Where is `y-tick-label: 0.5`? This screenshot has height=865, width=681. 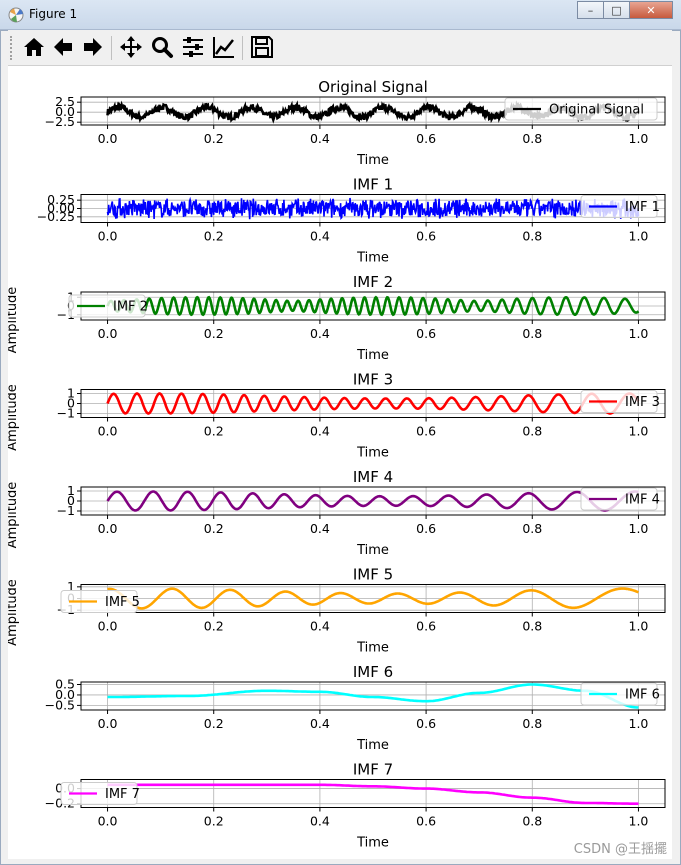
y-tick-label: 0.5 is located at coordinates (65, 684).